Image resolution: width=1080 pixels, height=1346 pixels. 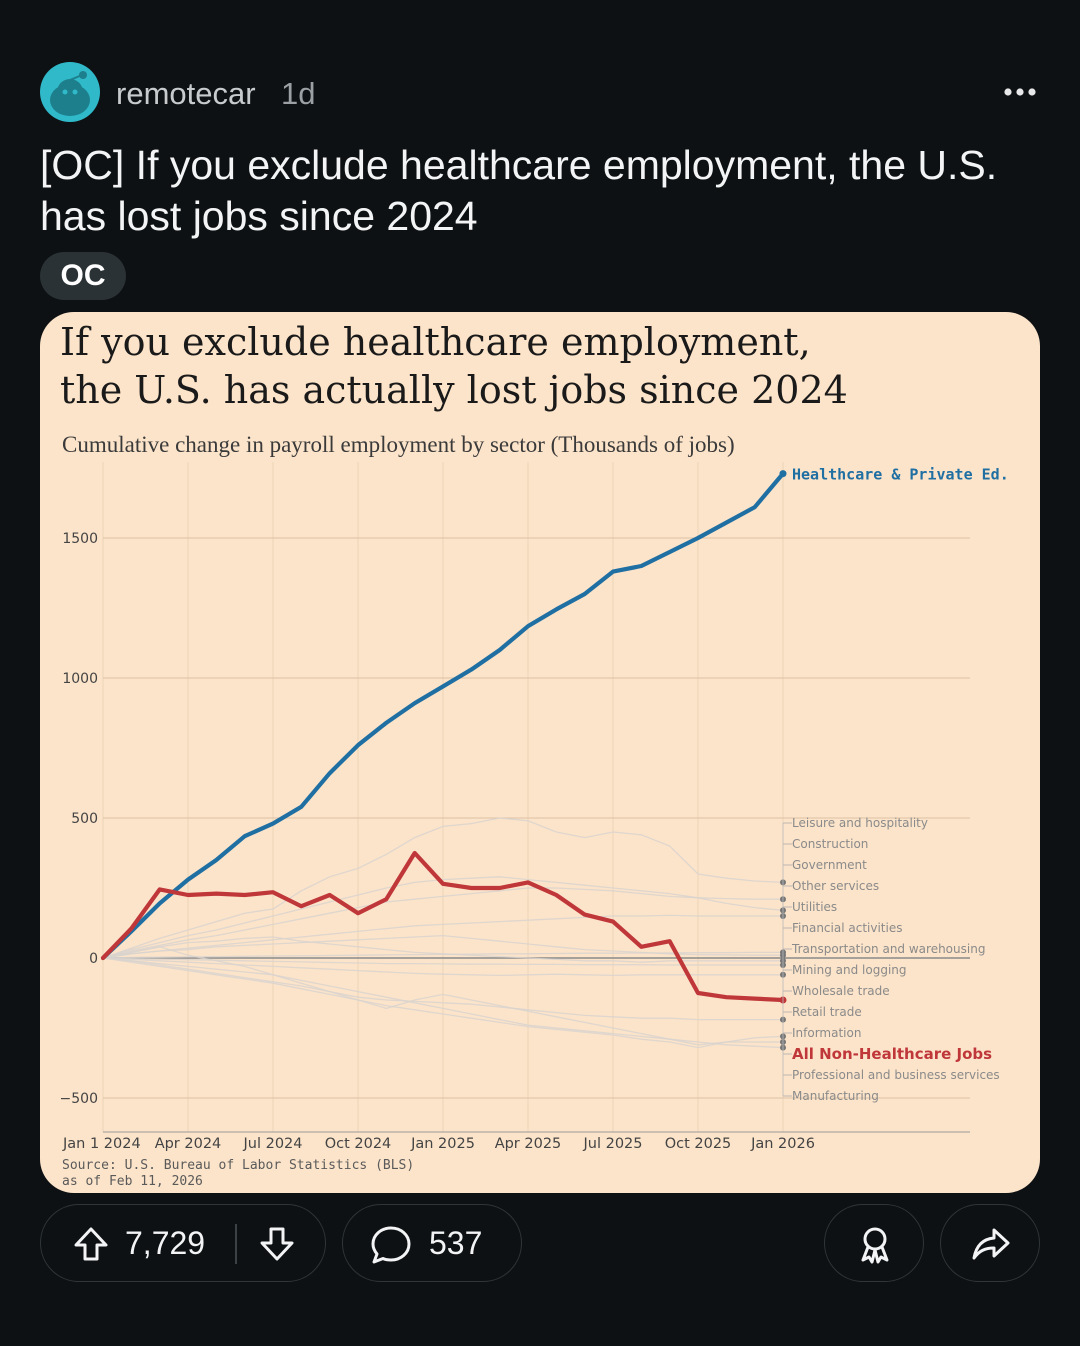 What do you see at coordinates (188, 1144) in the screenshot?
I see `x-tick-label: Apr 2024` at bounding box center [188, 1144].